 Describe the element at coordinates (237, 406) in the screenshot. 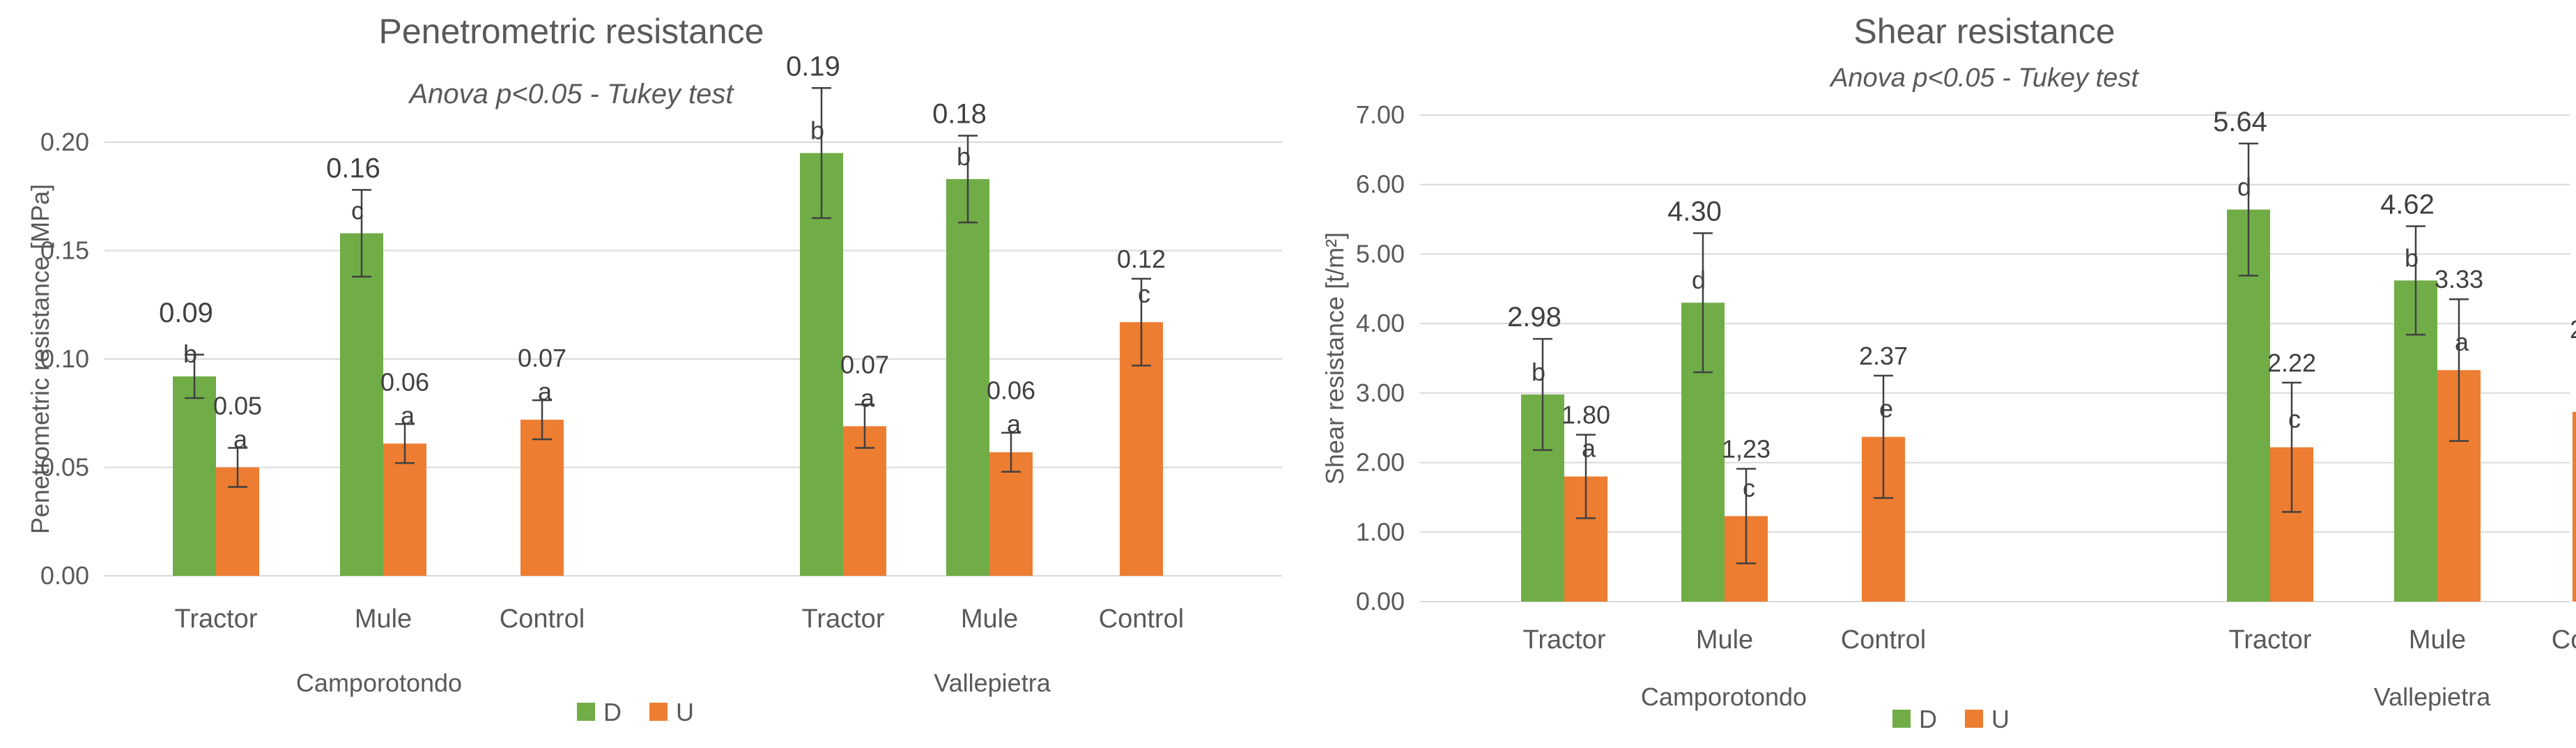

I see `value-label: 0.05` at that location.